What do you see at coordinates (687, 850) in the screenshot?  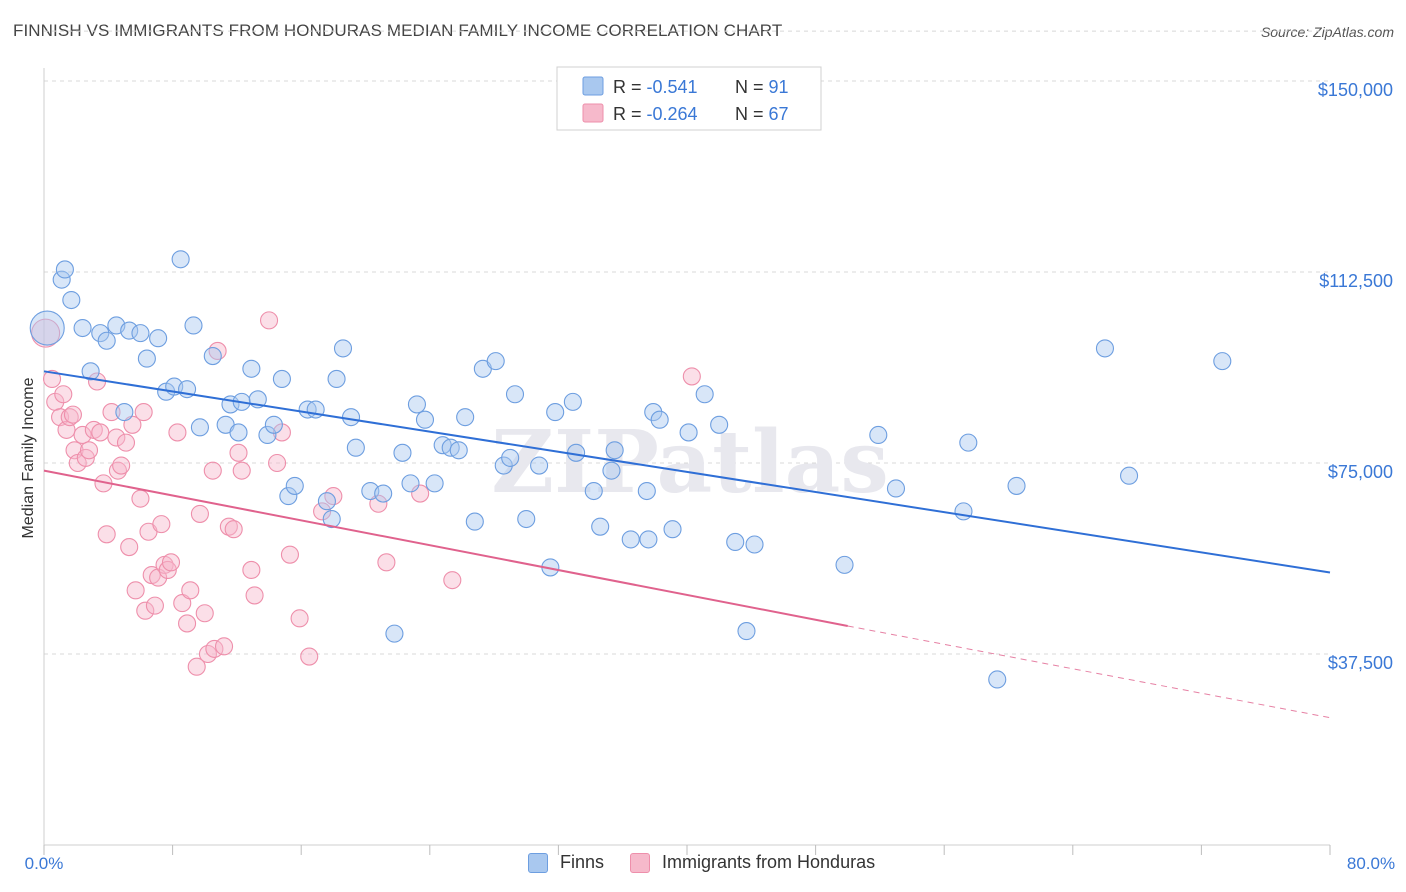 I see `x-ticks` at bounding box center [687, 850].